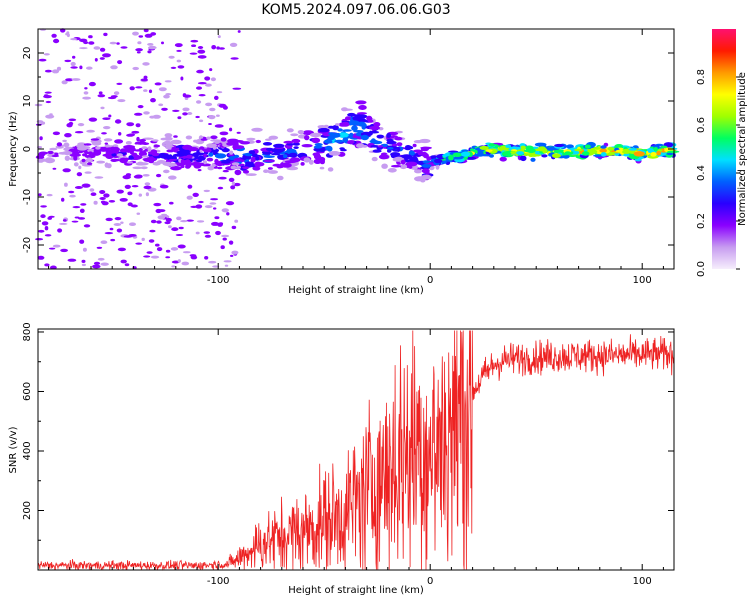 This screenshot has height=600, width=750. I want to click on snr-y-tick-label: 600, so click(27, 391).